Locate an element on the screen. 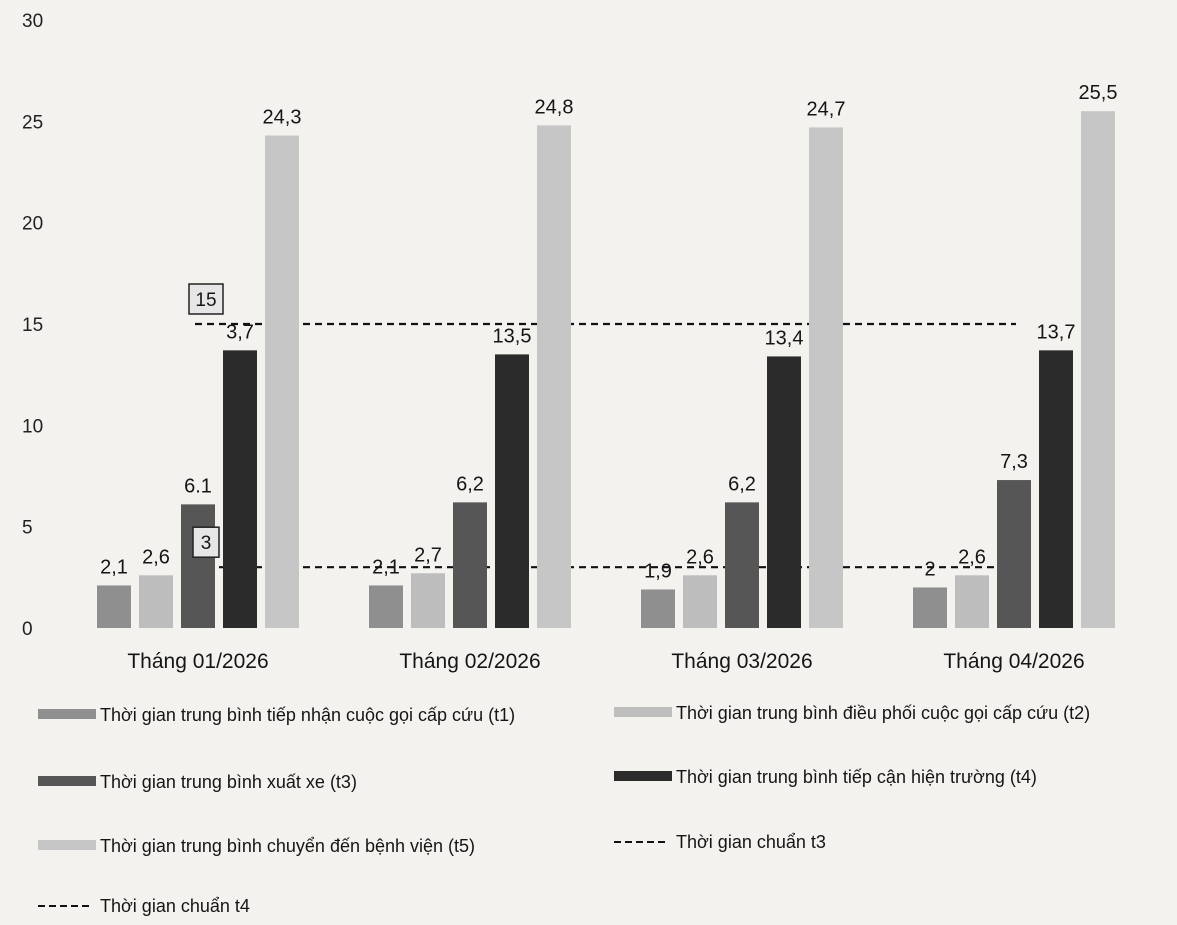  x-tick-label: Tháng 01/2026 is located at coordinates (197, 661).